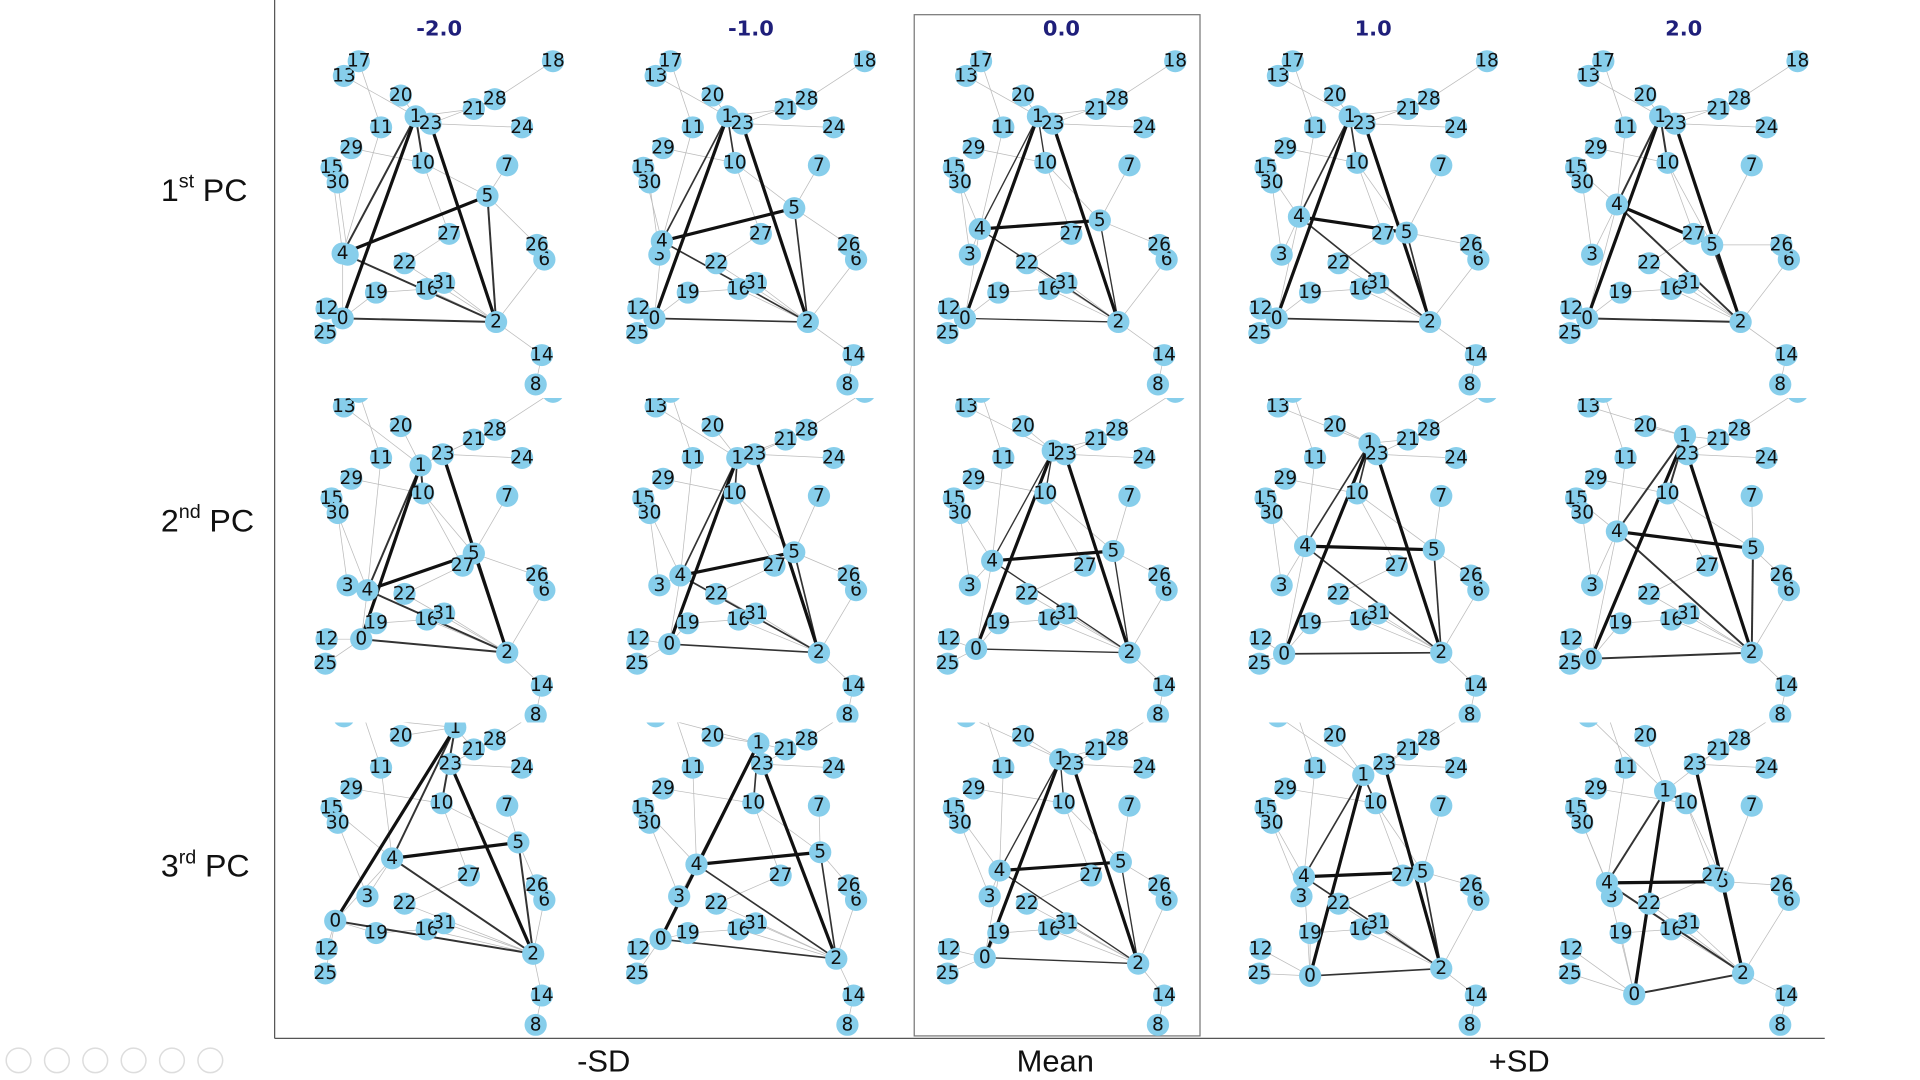  Describe the element at coordinates (1519, 1061) in the screenshot. I see `bottom-label: +SD` at that location.